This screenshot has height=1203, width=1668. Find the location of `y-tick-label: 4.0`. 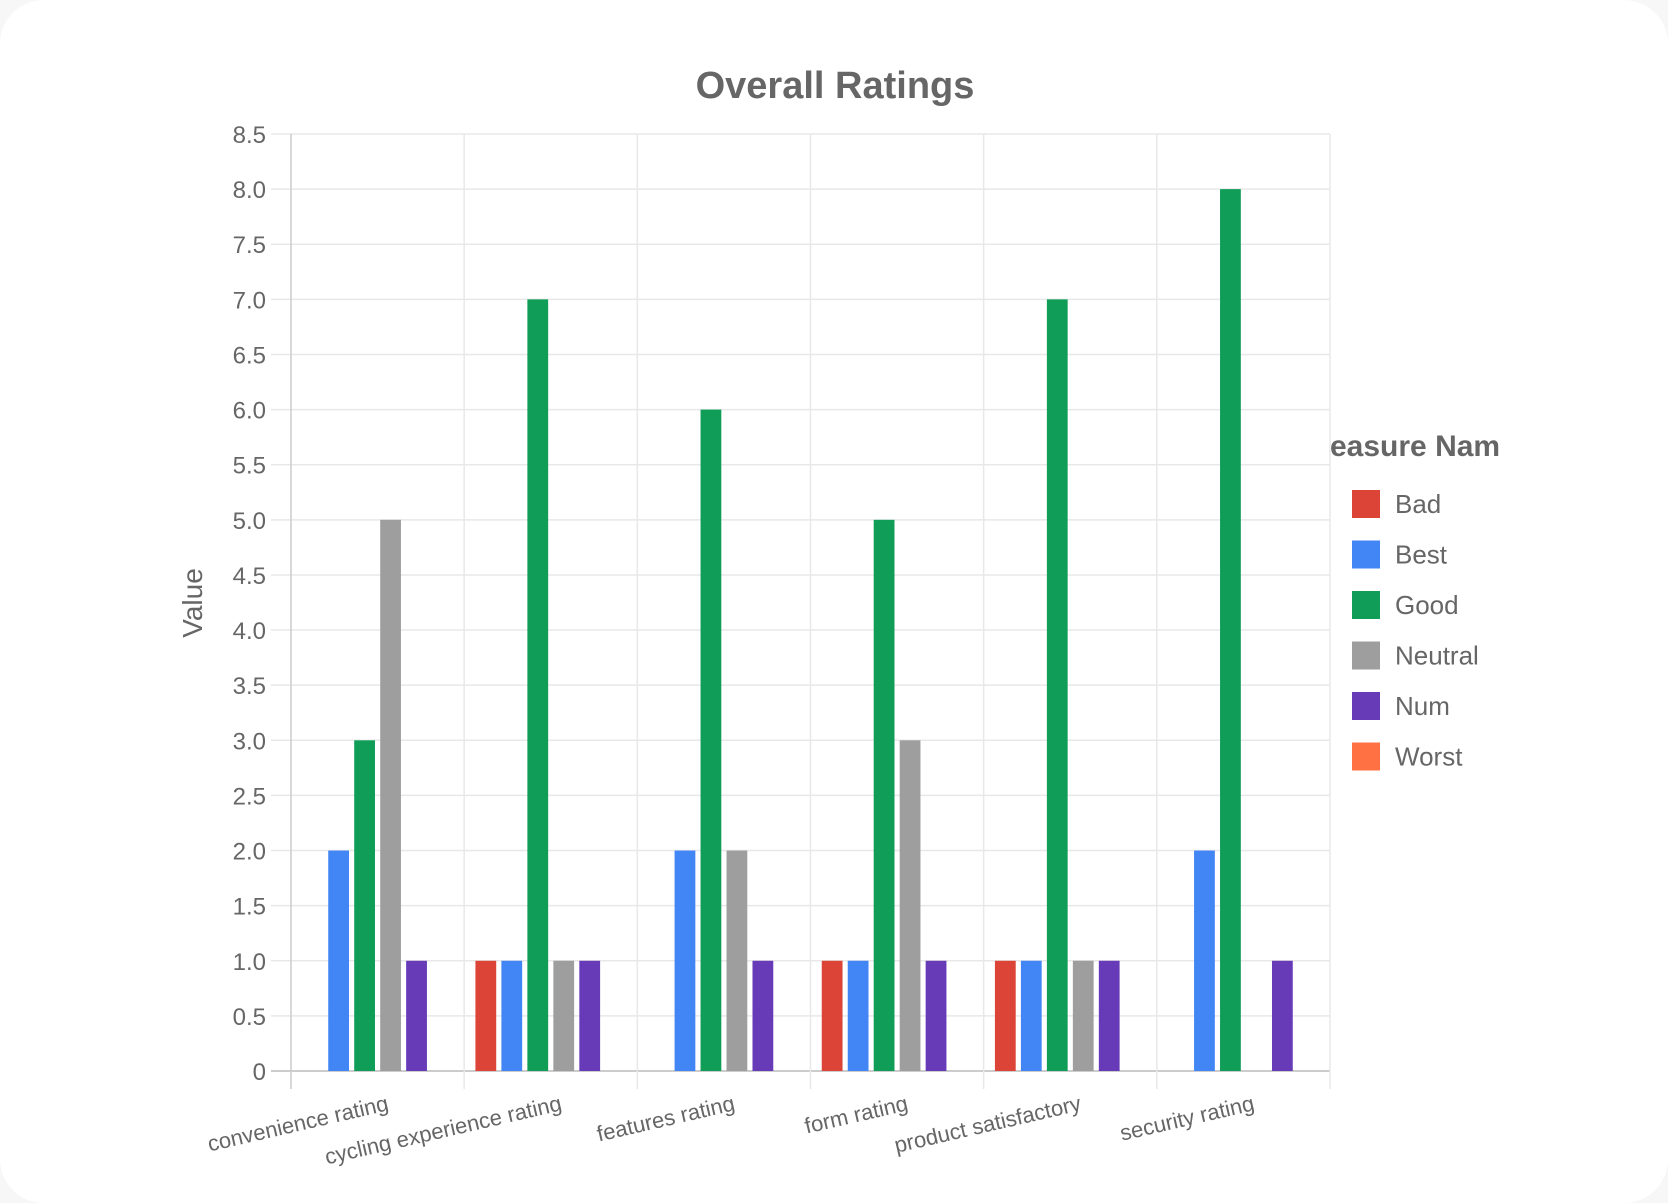

y-tick-label: 4.0 is located at coordinates (249, 631).